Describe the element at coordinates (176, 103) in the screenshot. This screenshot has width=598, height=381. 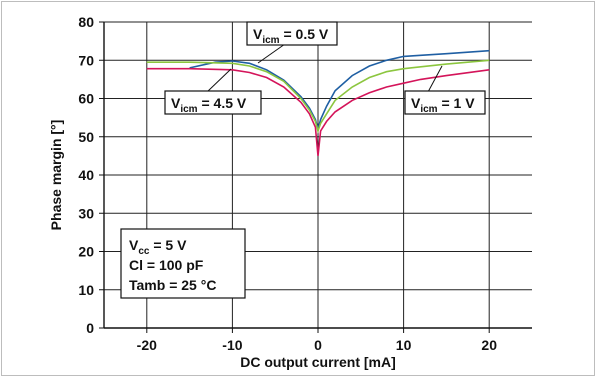
I see `annotation-vicm-4-5-main: V` at that location.